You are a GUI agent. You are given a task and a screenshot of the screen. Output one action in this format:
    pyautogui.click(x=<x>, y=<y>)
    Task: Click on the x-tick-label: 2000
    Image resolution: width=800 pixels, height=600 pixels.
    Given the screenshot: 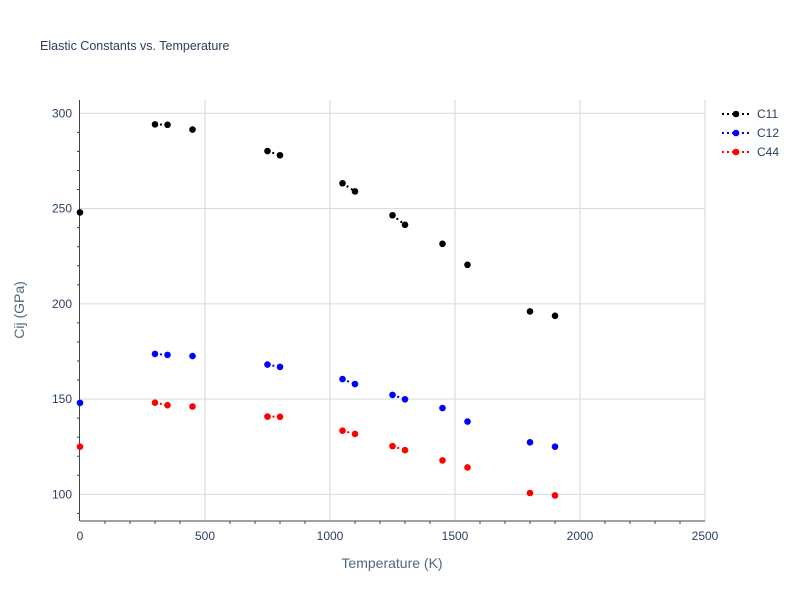 What is the action you would take?
    pyautogui.click(x=580, y=536)
    